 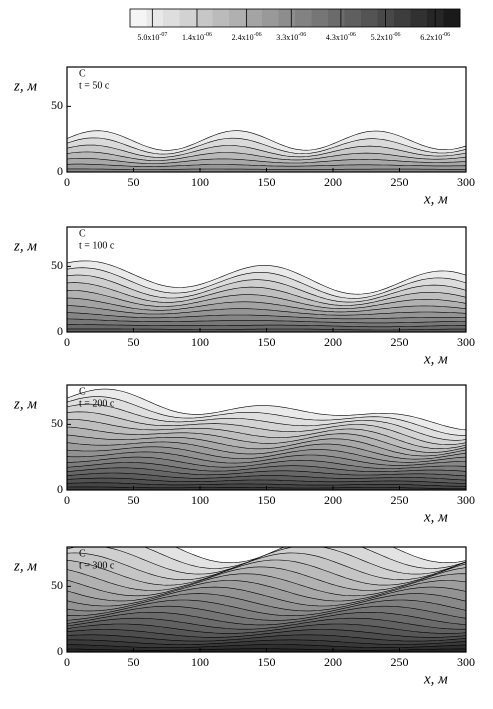 I want to click on colorbar-tick-mantissa: 4.3x10, so click(x=337, y=37).